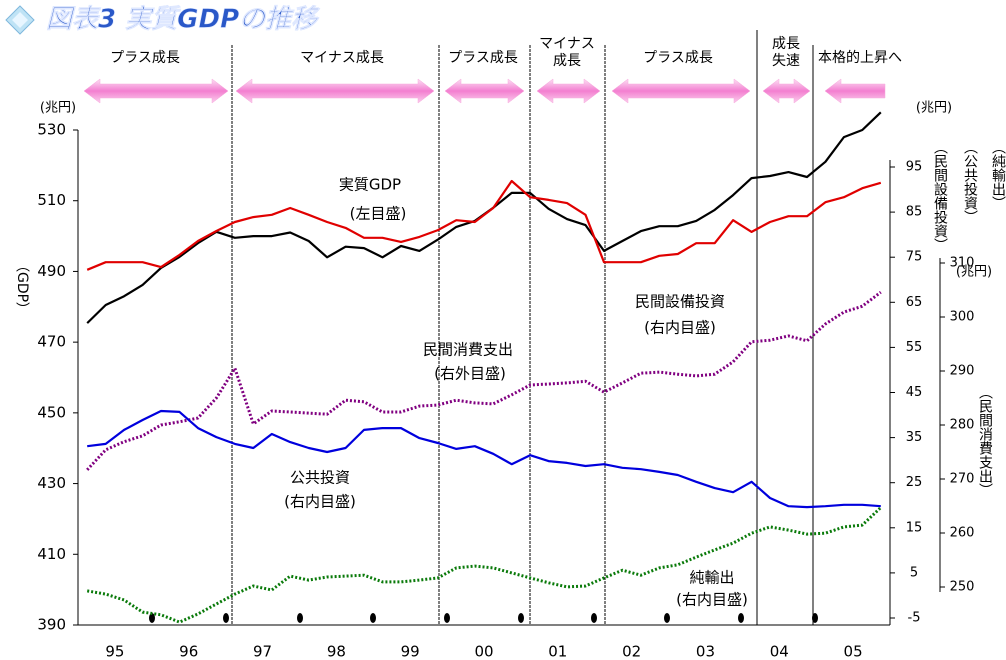  What do you see at coordinates (51, 200) in the screenshot?
I see `y-tick-label: 510` at bounding box center [51, 200].